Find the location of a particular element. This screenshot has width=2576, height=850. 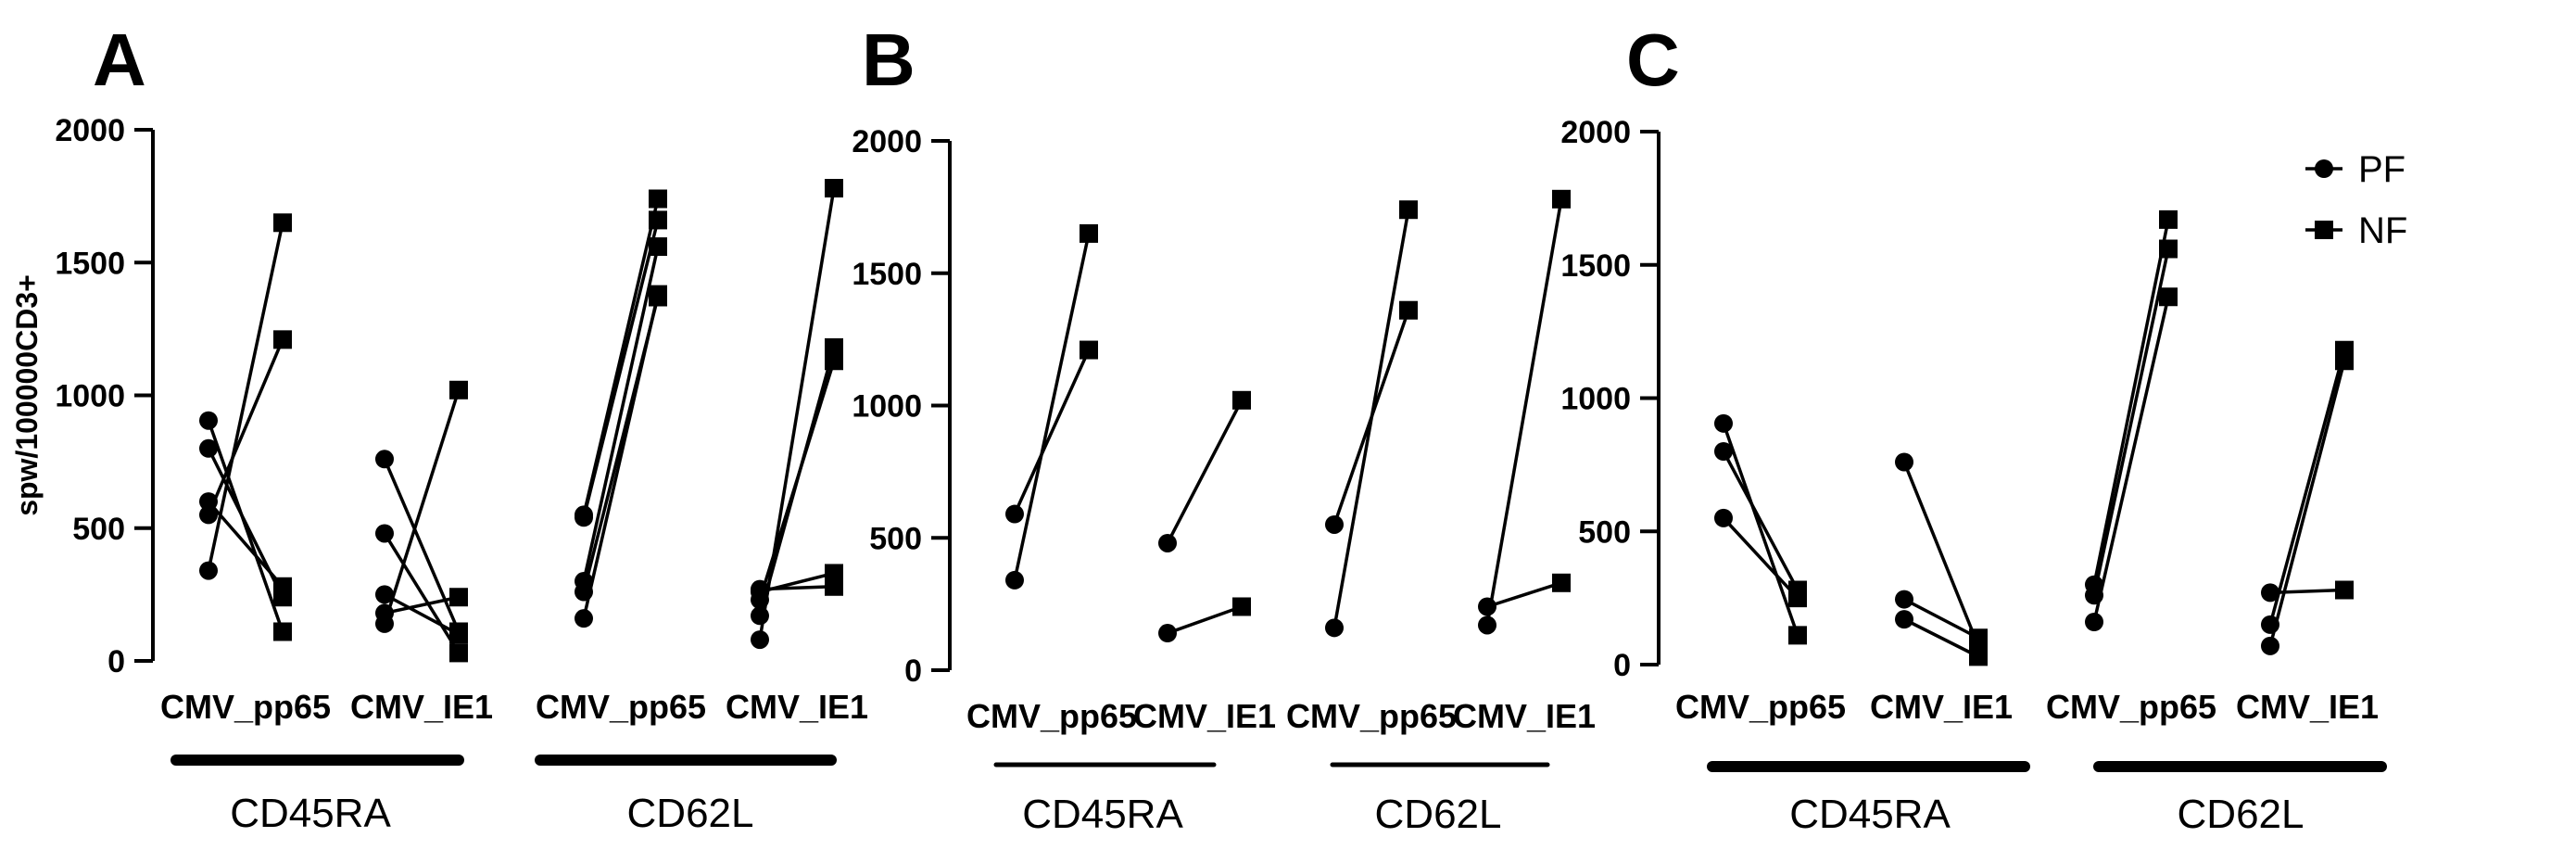

legend-nf-label: NF is located at coordinates (2382, 231).